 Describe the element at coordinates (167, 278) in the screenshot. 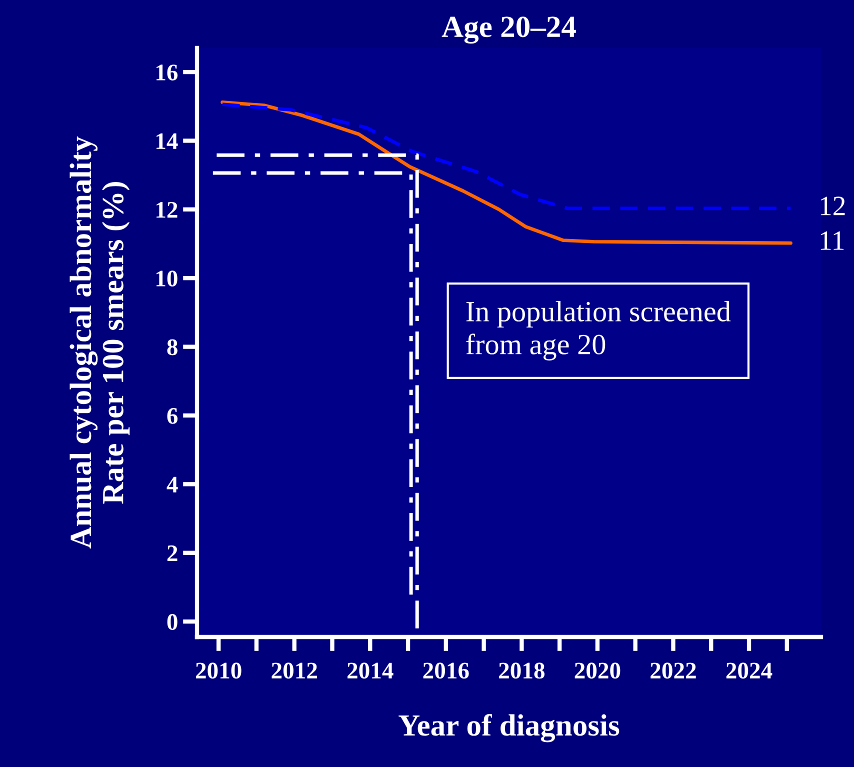

I see `y-tick-label: 10` at that location.